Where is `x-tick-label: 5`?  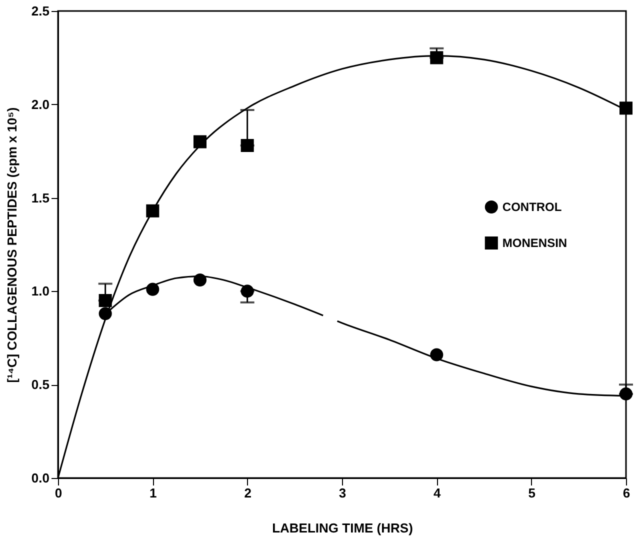
x-tick-label: 5 is located at coordinates (532, 493).